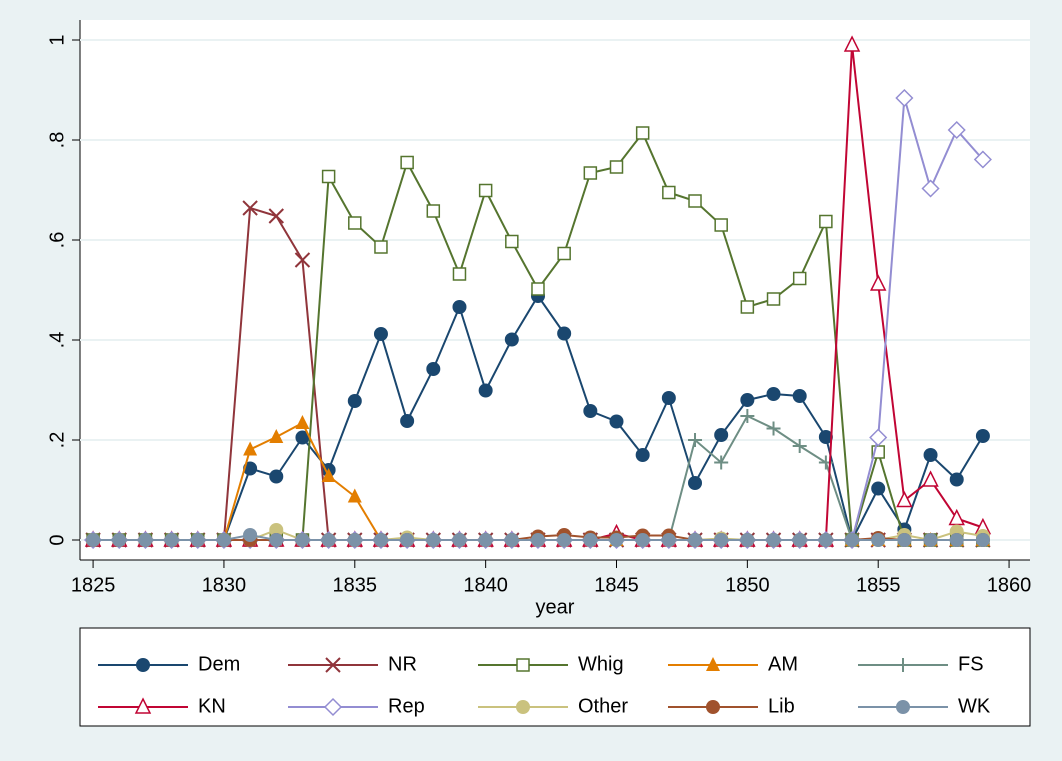 The height and width of the screenshot is (761, 1062). Describe the element at coordinates (971, 664) in the screenshot. I see `legend-label: FS` at that location.